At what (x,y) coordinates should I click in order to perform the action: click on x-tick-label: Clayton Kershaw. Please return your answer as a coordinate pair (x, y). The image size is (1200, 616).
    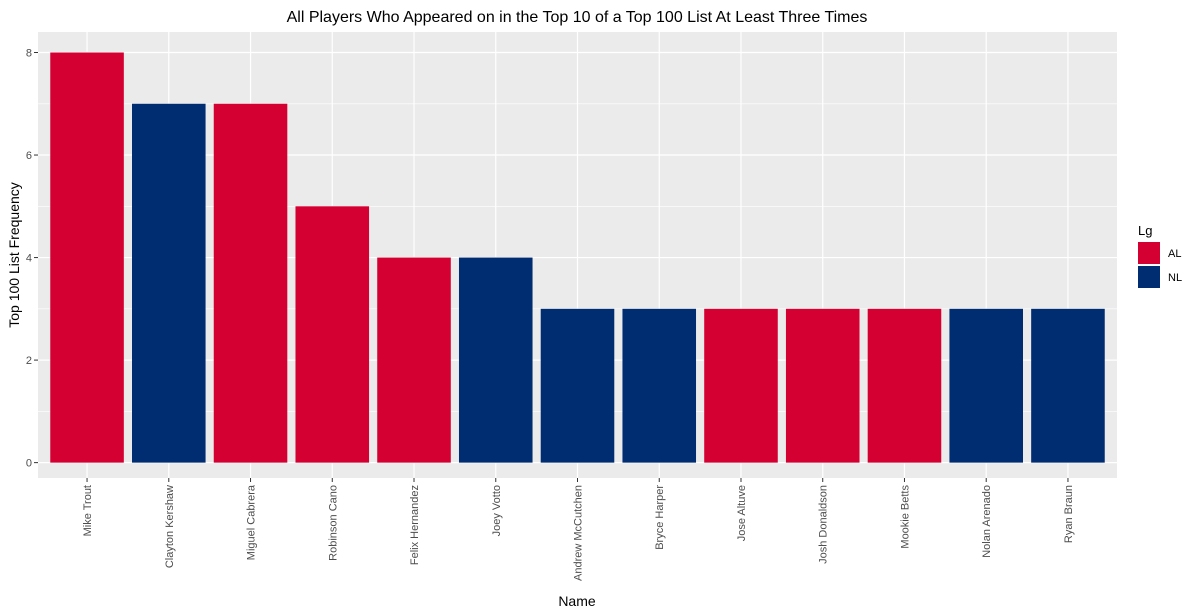
    Looking at the image, I should click on (170, 526).